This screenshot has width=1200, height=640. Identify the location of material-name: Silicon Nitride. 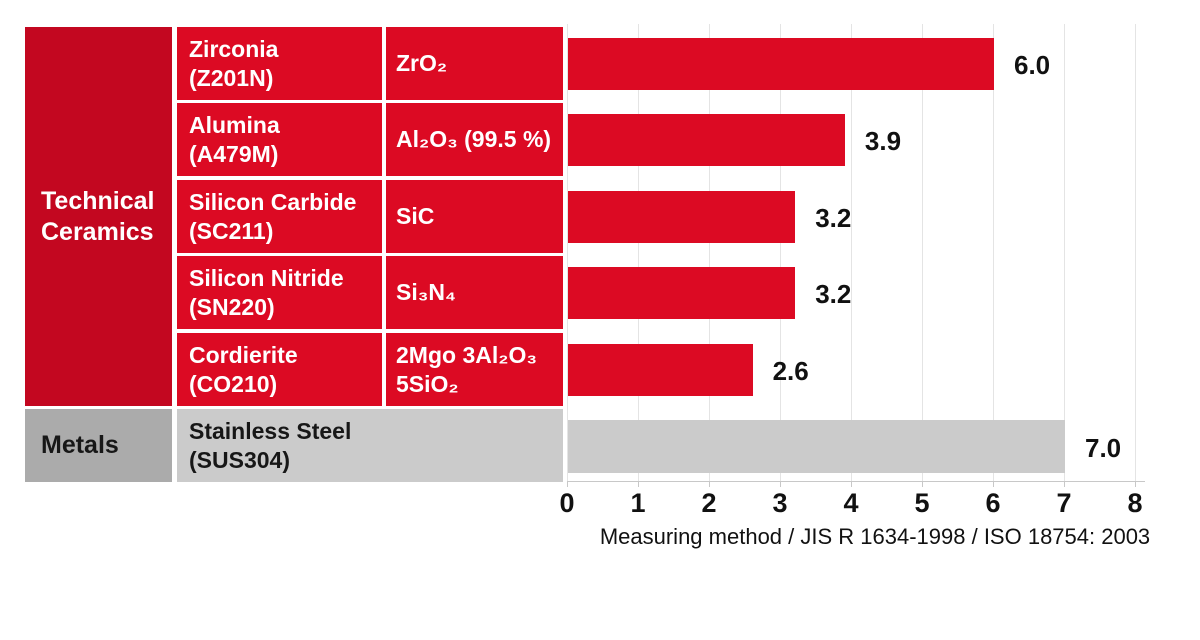
(266, 277).